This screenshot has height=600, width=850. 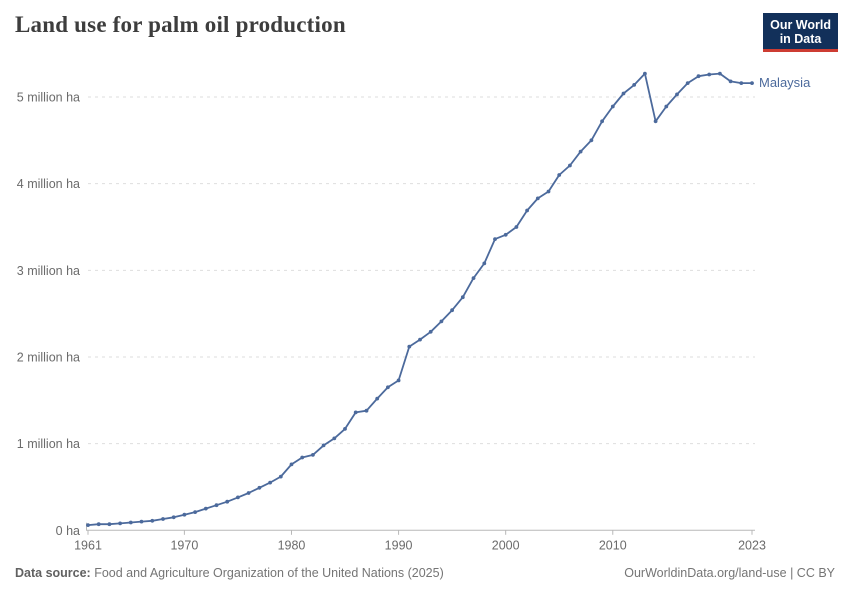 I want to click on series-label-malaysia: Malaysia, so click(x=785, y=83).